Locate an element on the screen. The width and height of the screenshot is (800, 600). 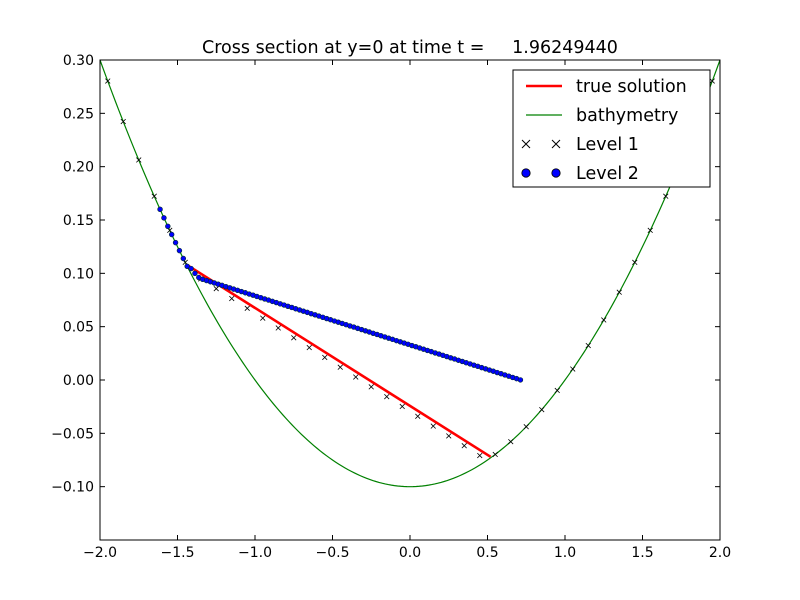
x-tick-label: 0.0 is located at coordinates (410, 553).